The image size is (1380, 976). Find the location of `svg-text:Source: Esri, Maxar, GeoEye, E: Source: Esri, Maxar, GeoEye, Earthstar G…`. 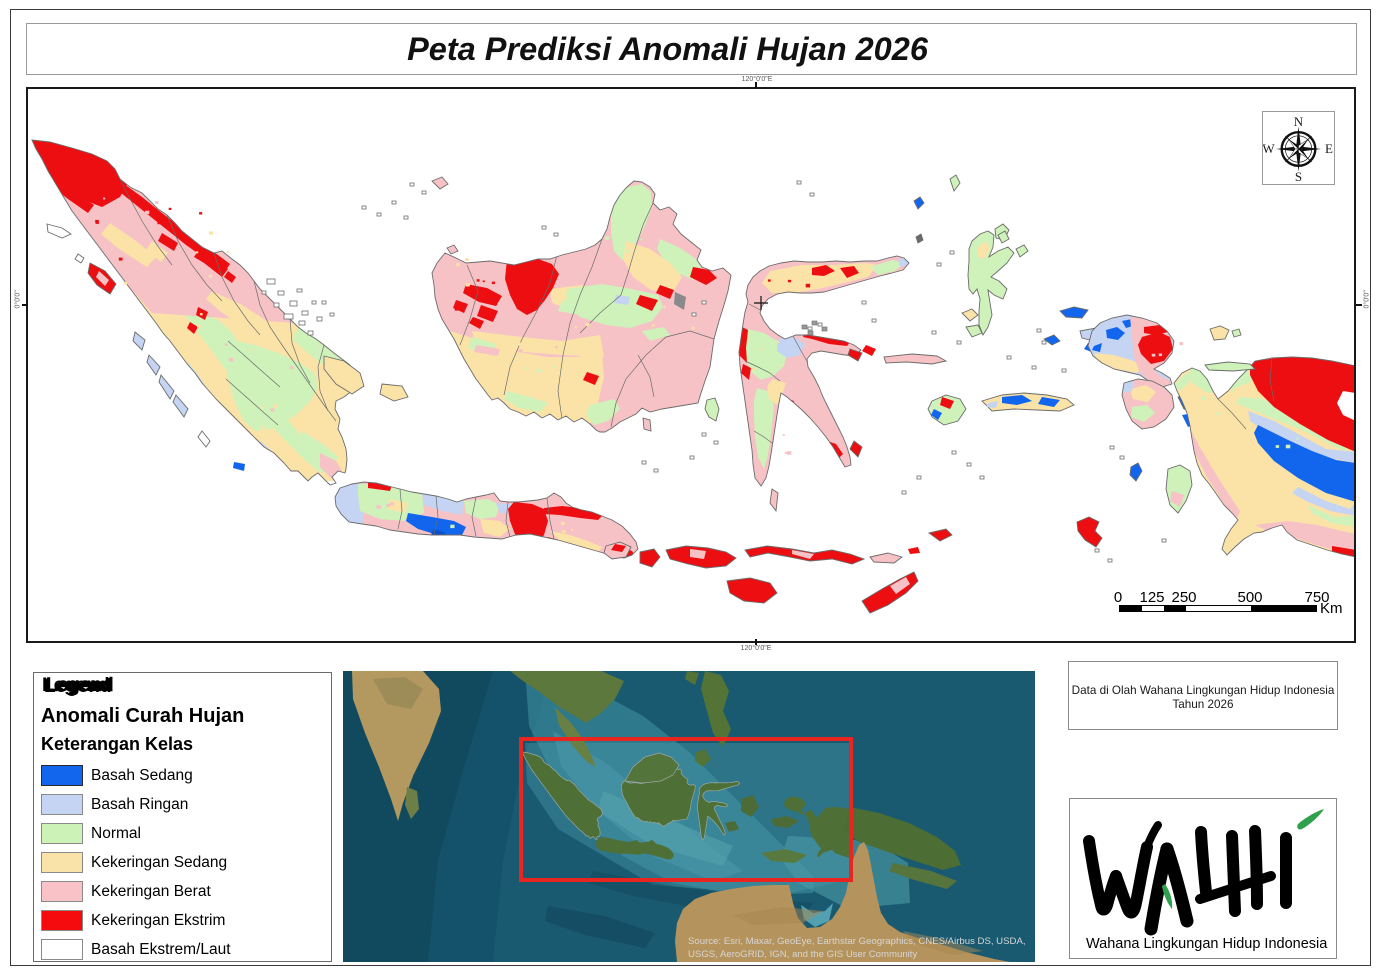

svg-text:Source: Esri, Maxar, GeoEye, E: Source: Esri, Maxar, GeoEye, Earthstar G… is located at coordinates (857, 941).